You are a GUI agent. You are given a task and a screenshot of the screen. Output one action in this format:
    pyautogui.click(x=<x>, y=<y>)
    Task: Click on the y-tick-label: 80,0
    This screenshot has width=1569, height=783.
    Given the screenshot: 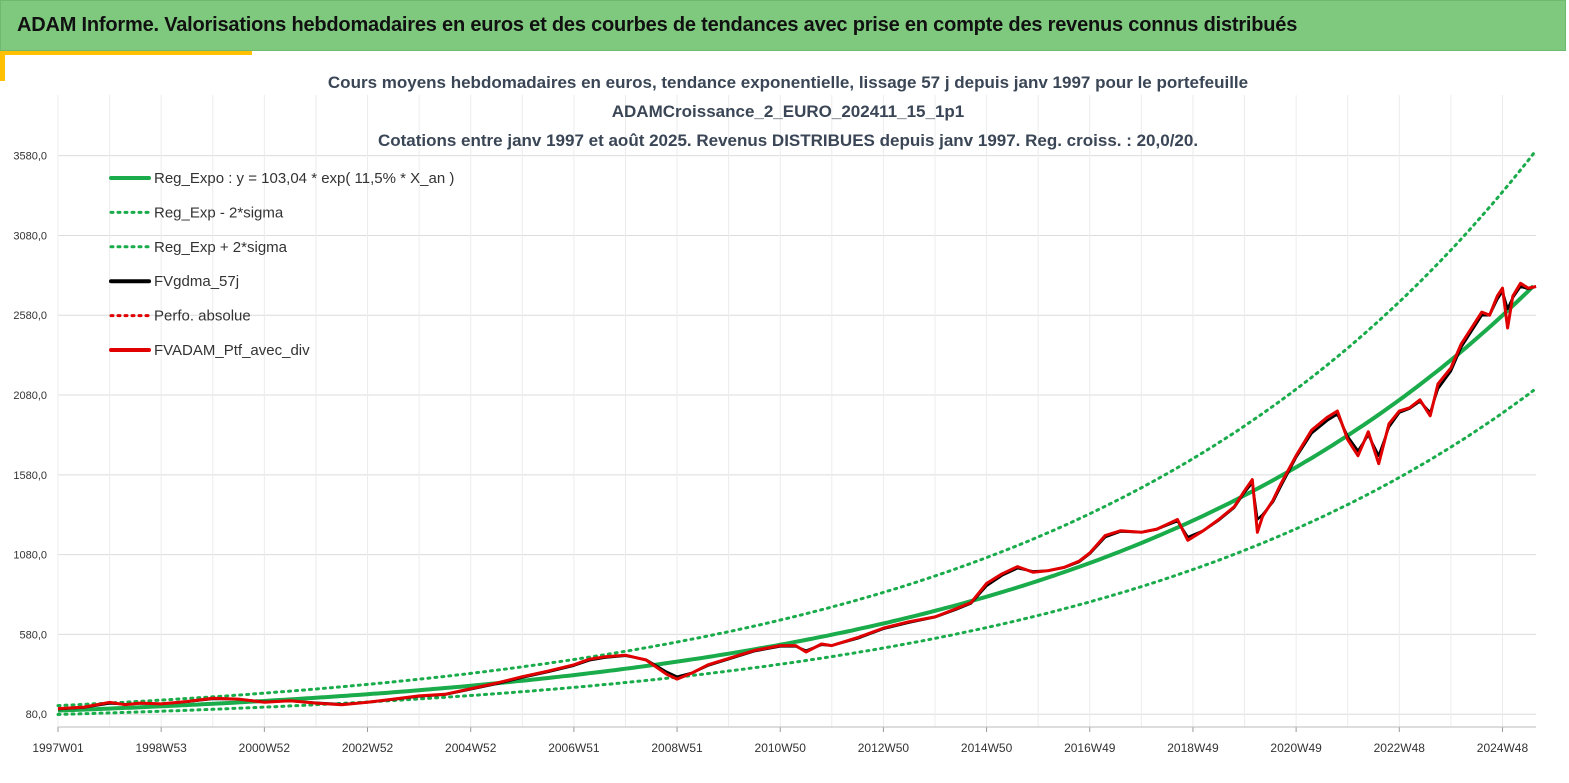 What is the action you would take?
    pyautogui.click(x=36, y=715)
    